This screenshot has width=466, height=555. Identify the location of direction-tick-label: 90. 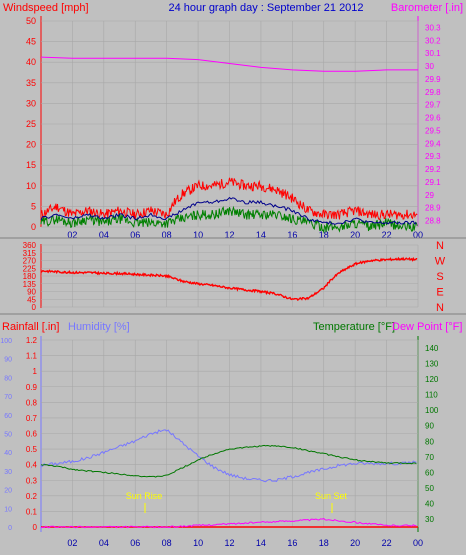
(31, 292).